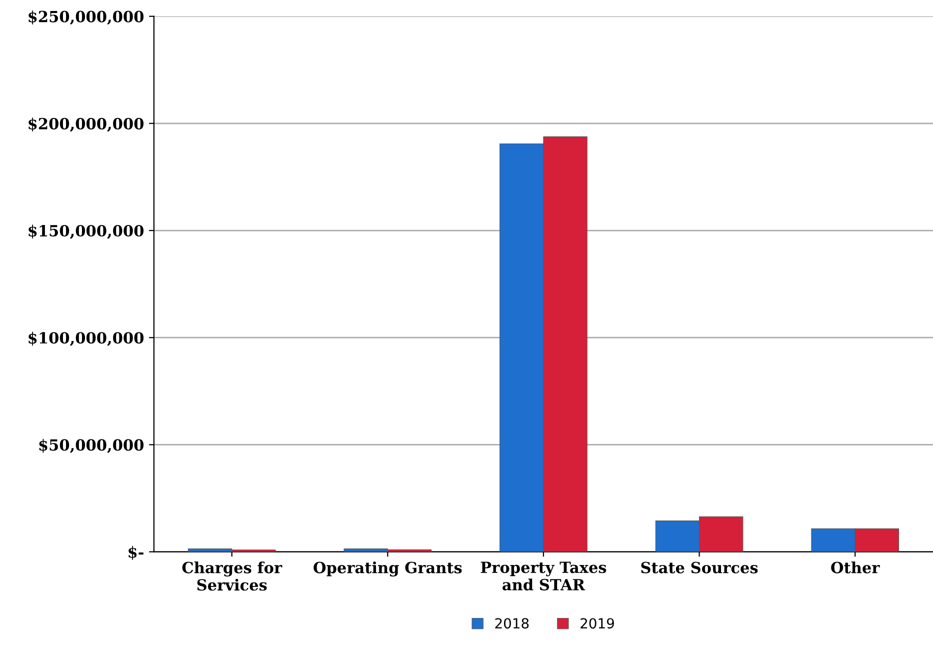 Image resolution: width=933 pixels, height=653 pixels. Describe the element at coordinates (136, 553) in the screenshot. I see `y-tick-label: $-` at that location.